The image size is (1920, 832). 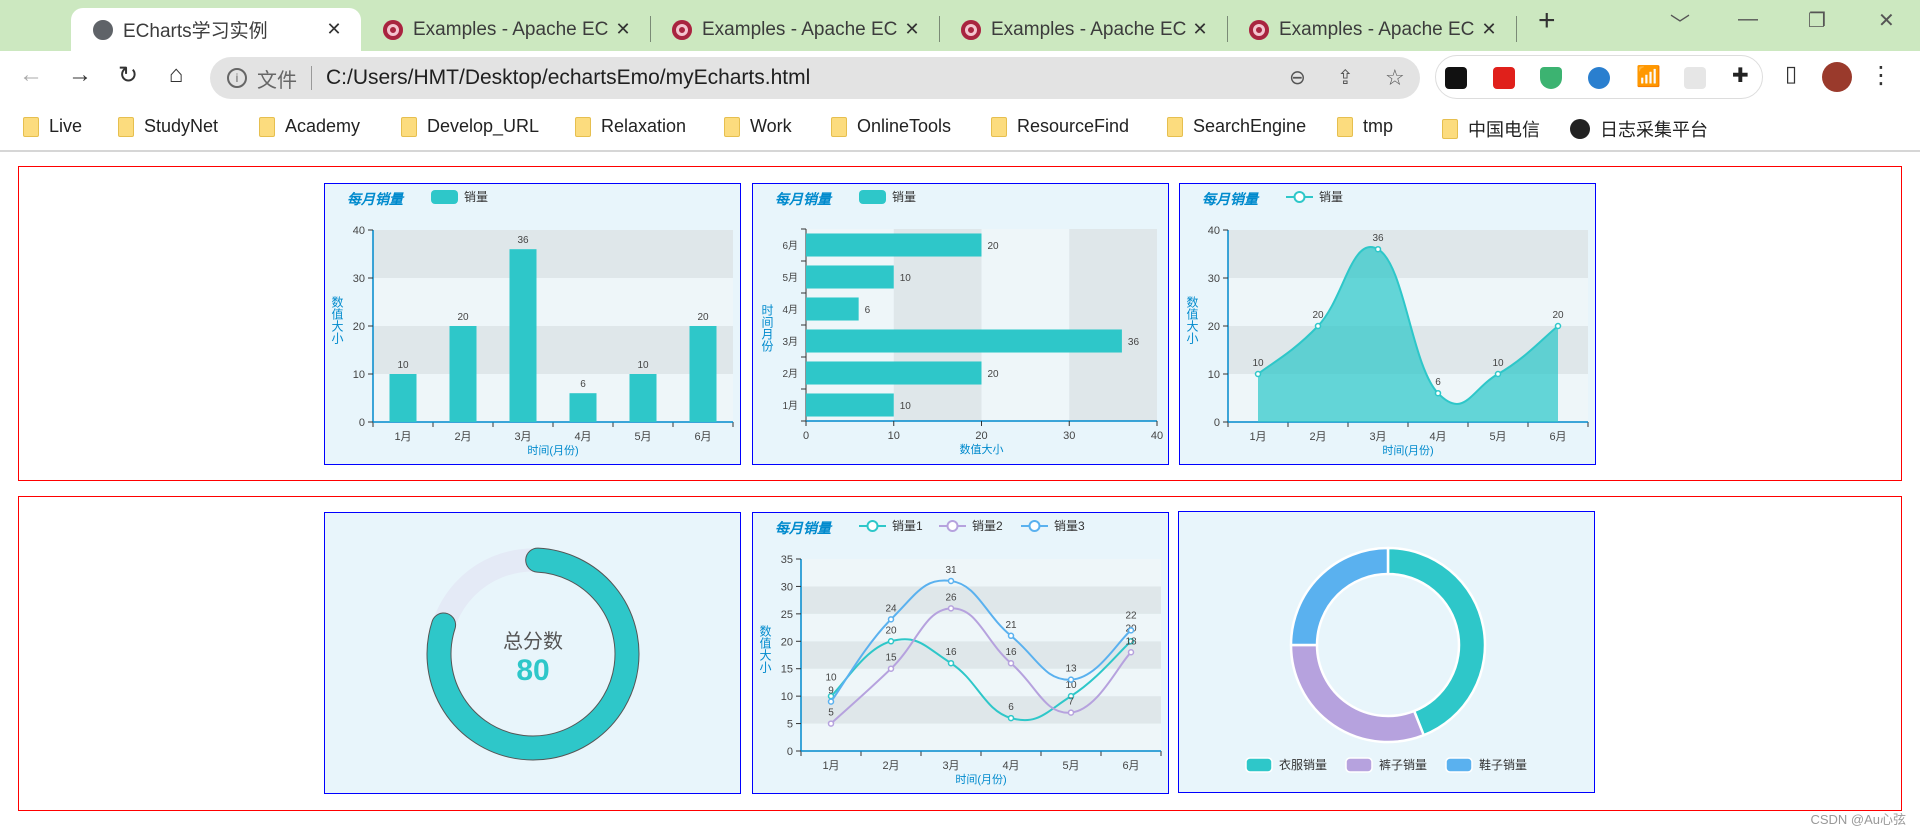 What do you see at coordinates (1011, 625) in the screenshot?
I see `data-label: 21` at bounding box center [1011, 625].